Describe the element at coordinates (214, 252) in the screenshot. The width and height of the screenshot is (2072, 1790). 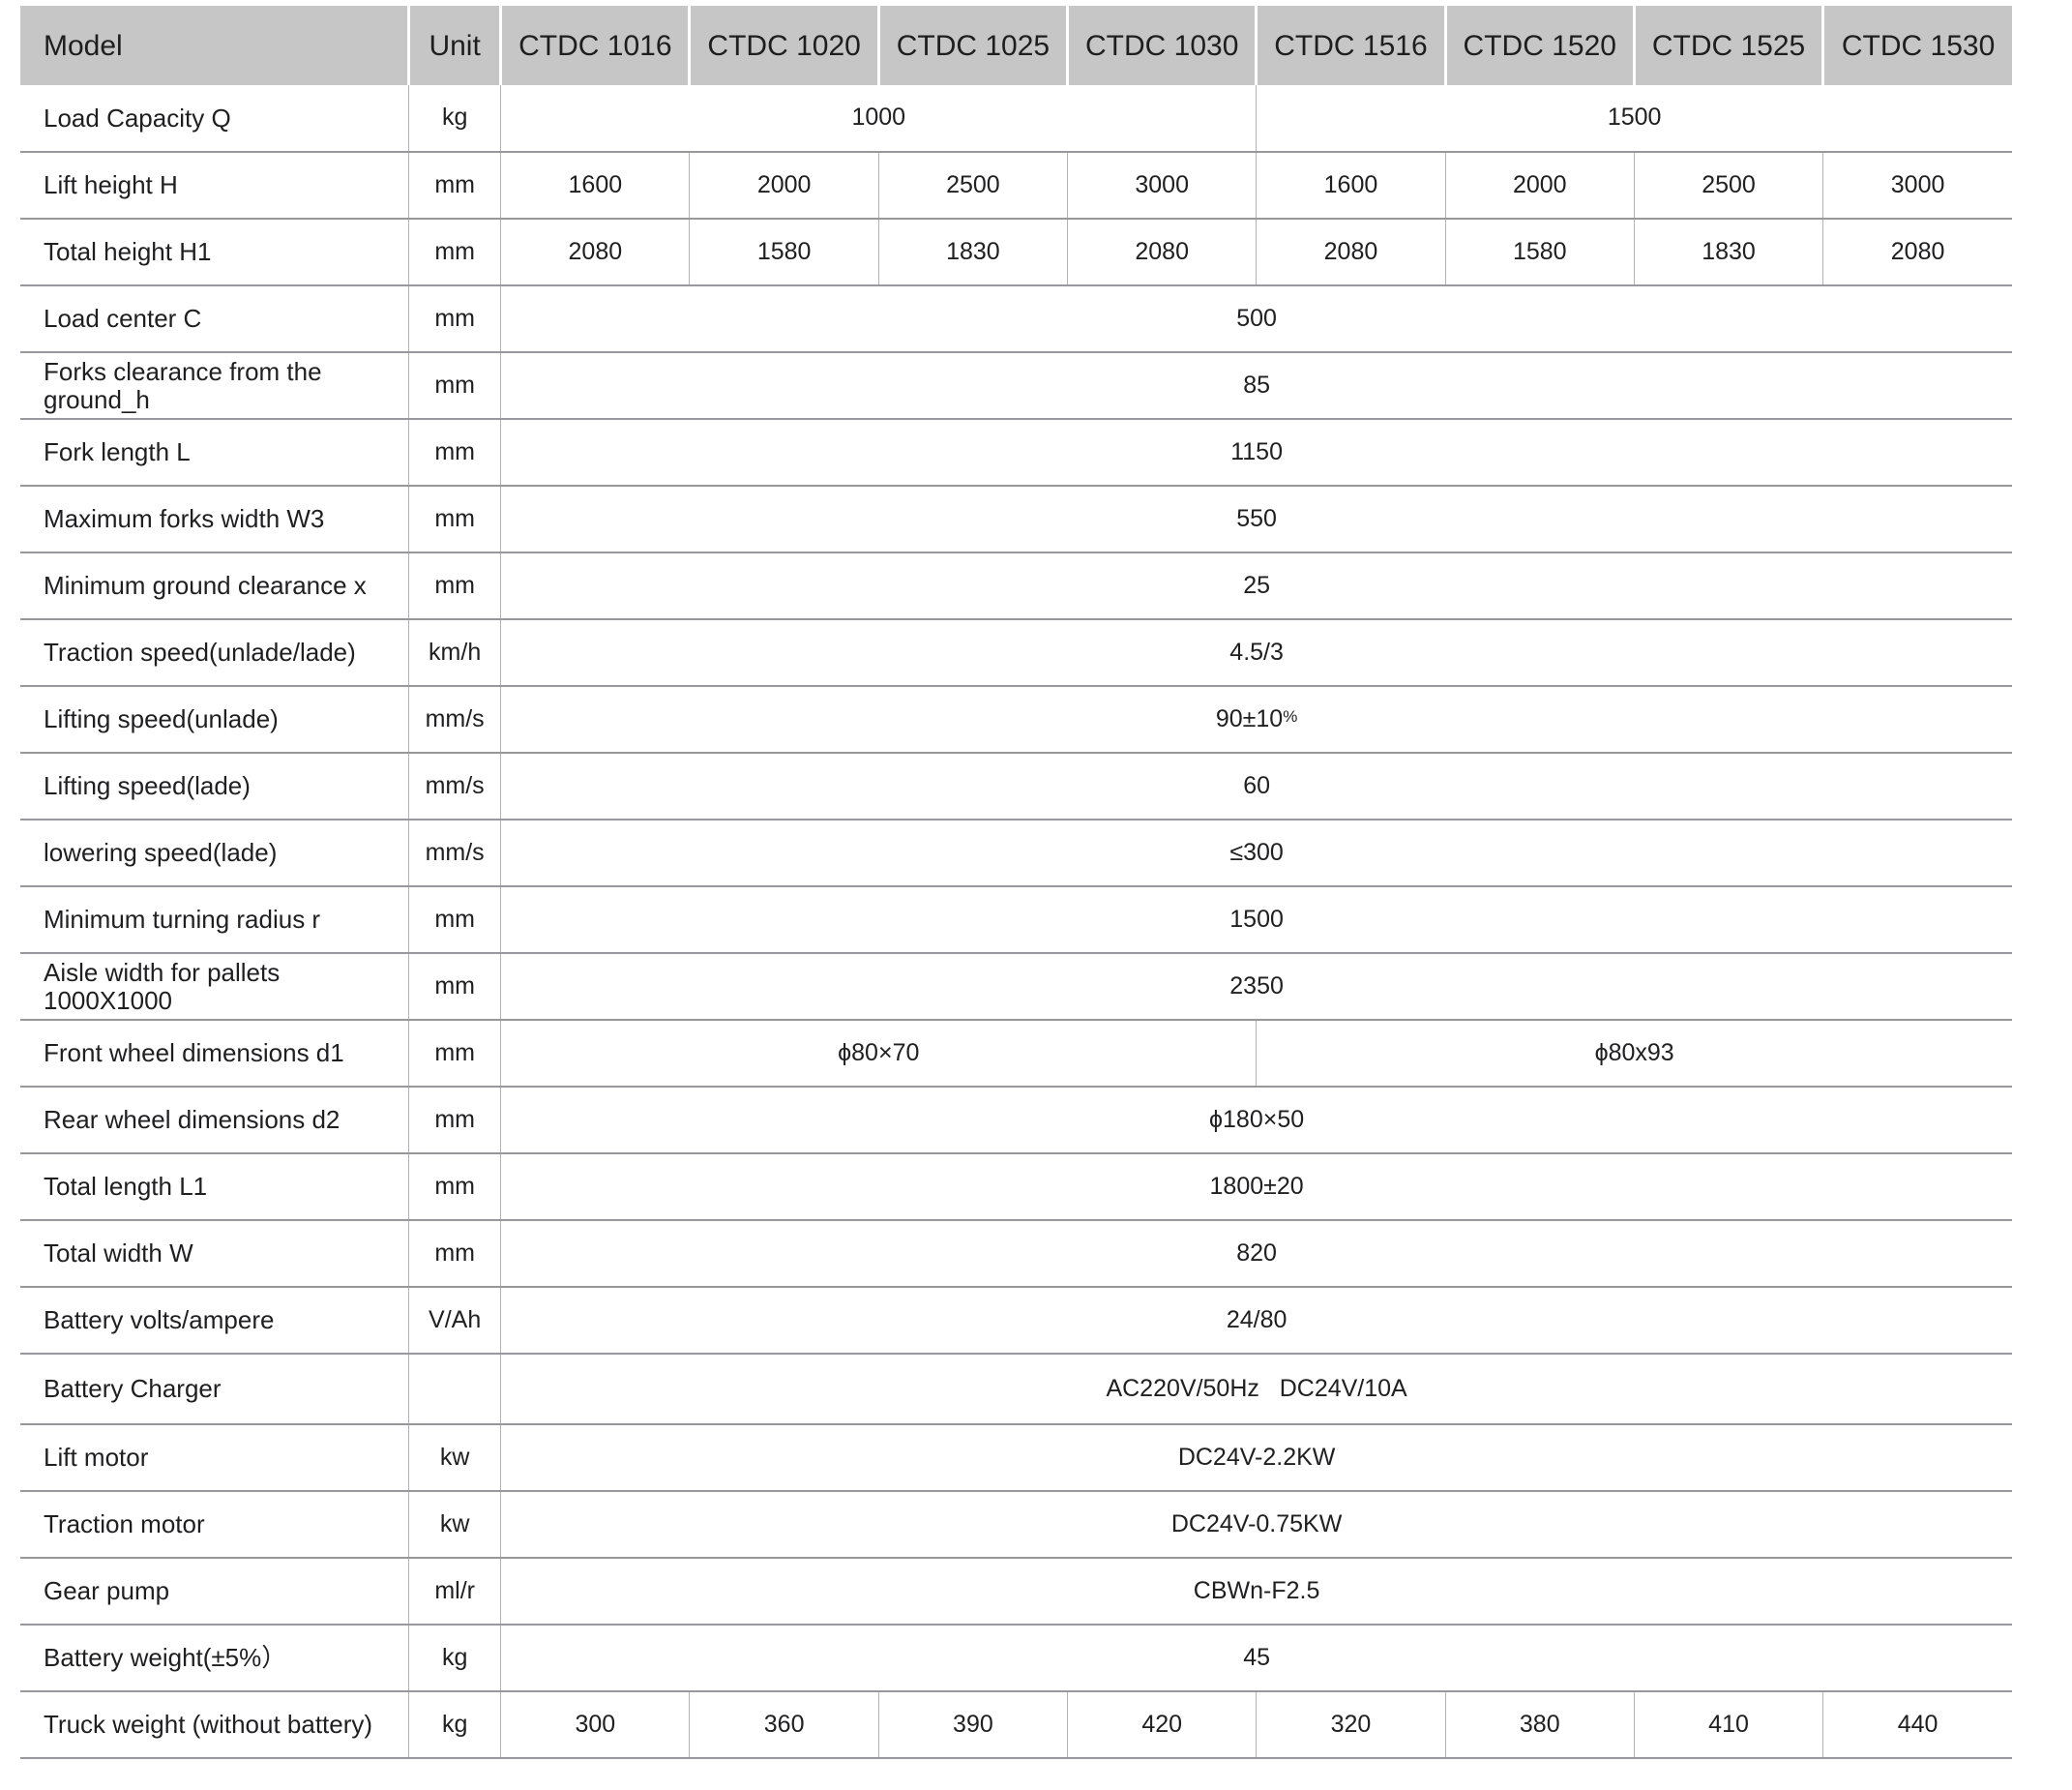
I see `row-label: Total height H1` at that location.